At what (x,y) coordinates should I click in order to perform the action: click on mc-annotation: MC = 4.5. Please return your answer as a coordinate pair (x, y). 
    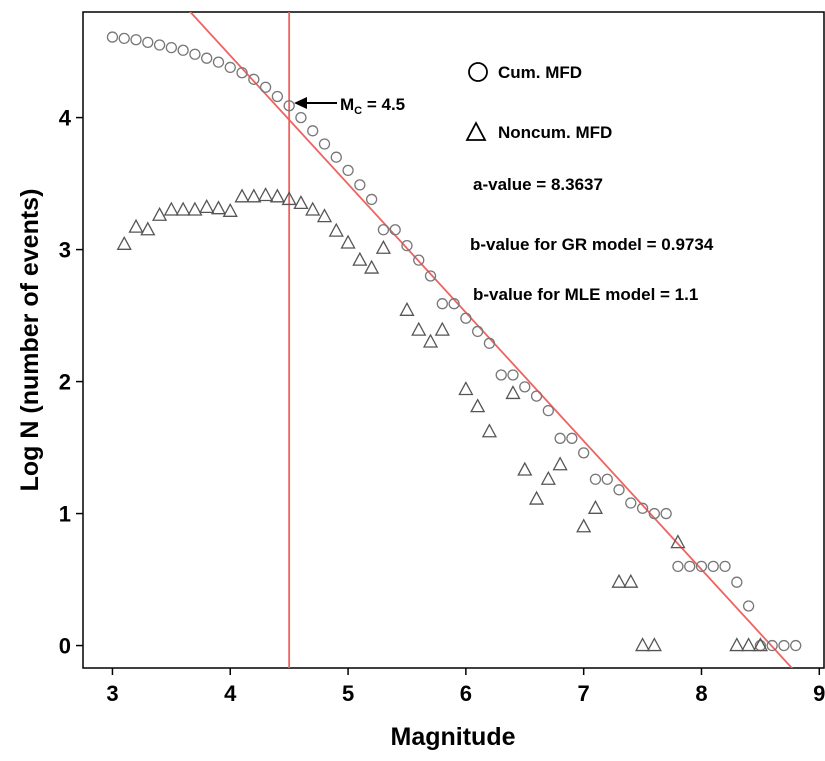
    Looking at the image, I should click on (349, 106).